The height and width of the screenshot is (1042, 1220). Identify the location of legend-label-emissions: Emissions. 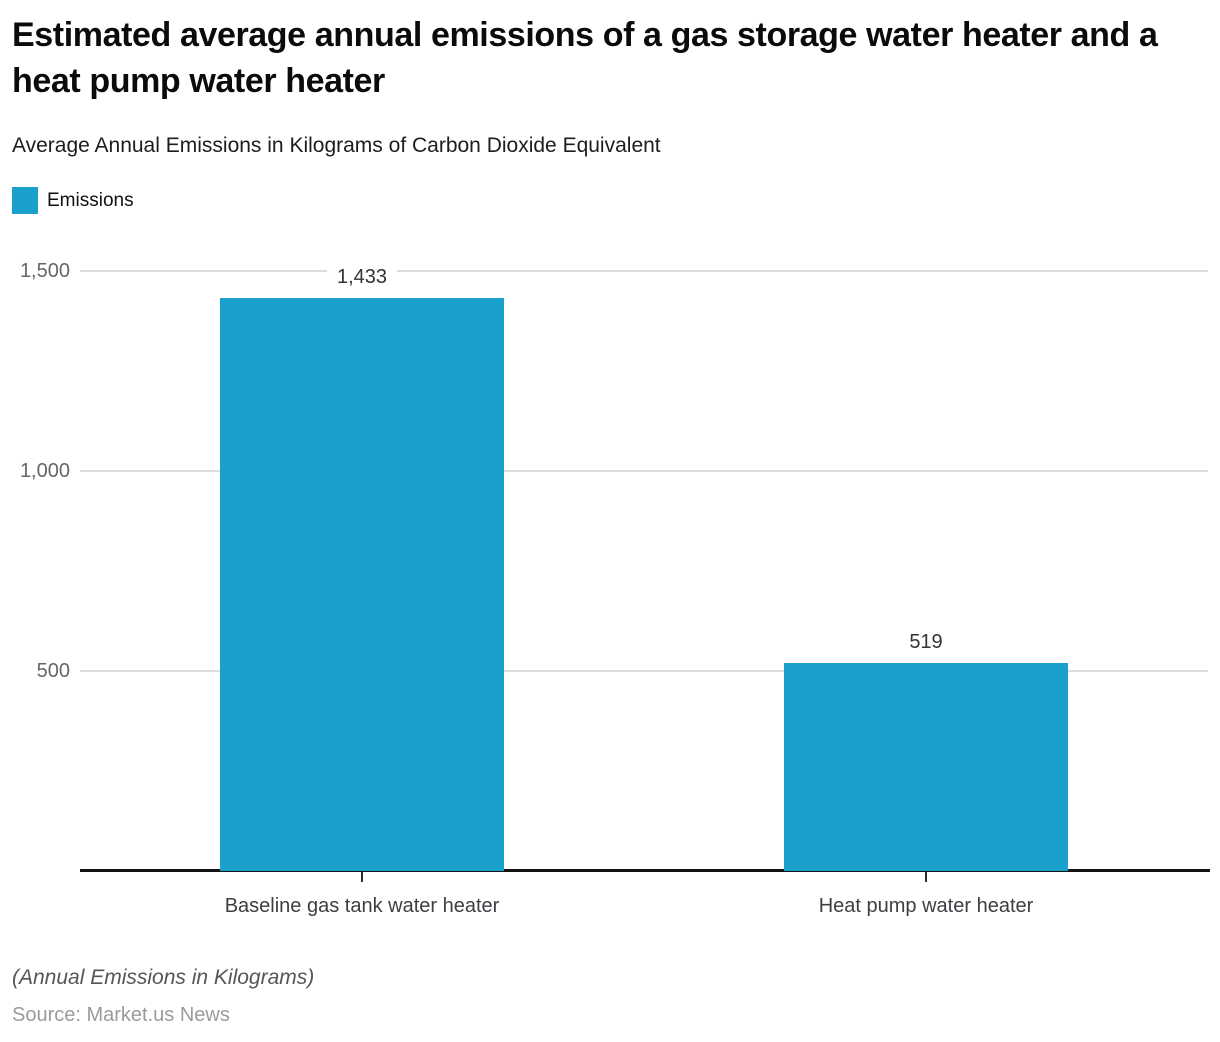
(90, 200).